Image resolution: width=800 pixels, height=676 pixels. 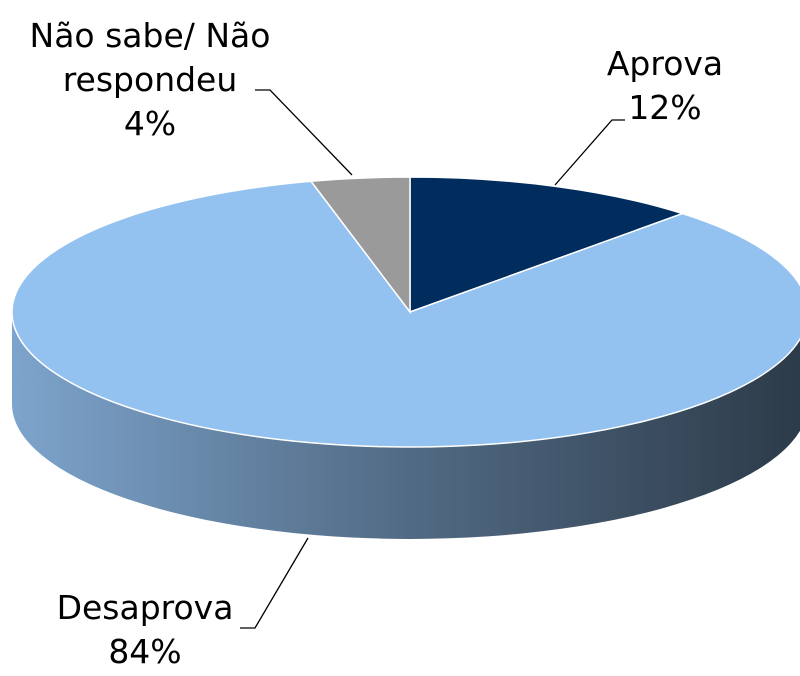 I want to click on category-label: Aprova, so click(x=665, y=63).